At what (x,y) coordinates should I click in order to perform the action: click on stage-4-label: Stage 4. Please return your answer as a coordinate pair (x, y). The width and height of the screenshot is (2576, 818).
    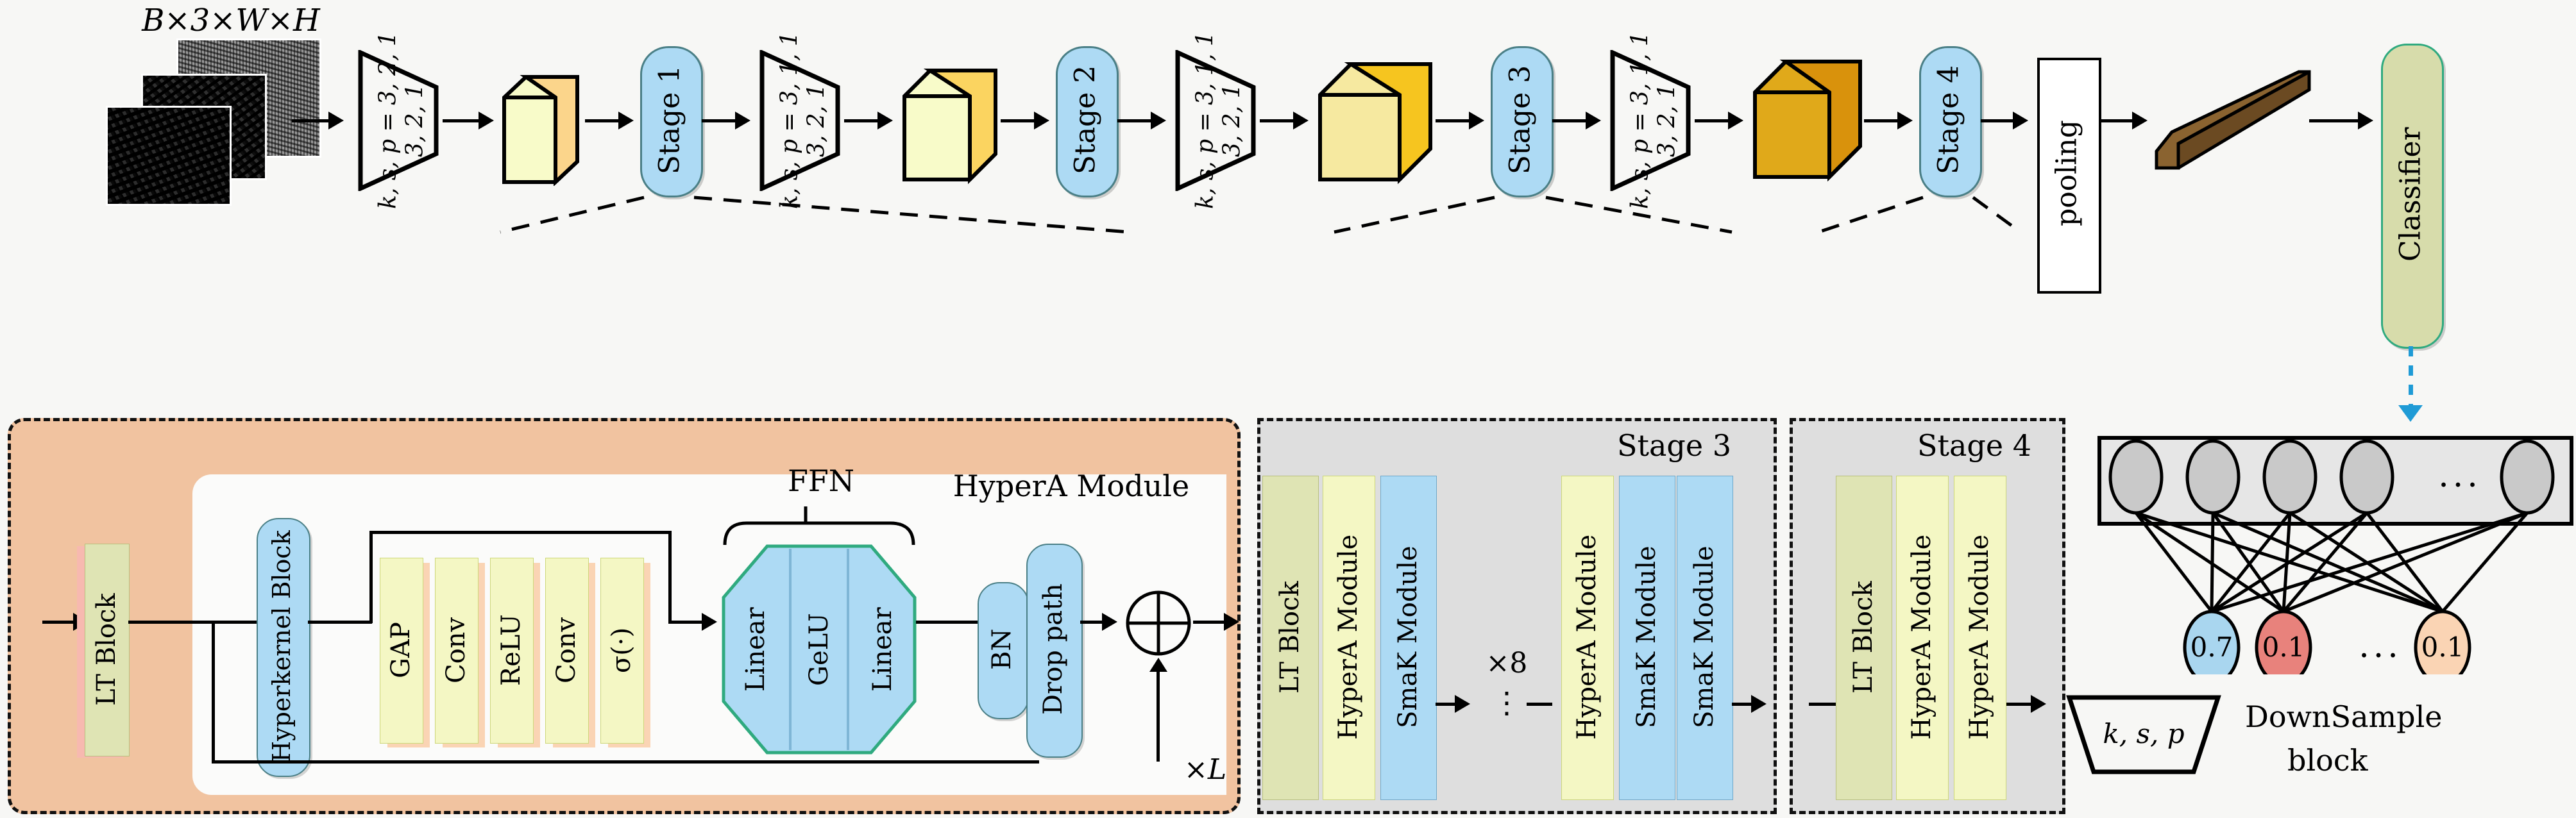
    Looking at the image, I should click on (1948, 120).